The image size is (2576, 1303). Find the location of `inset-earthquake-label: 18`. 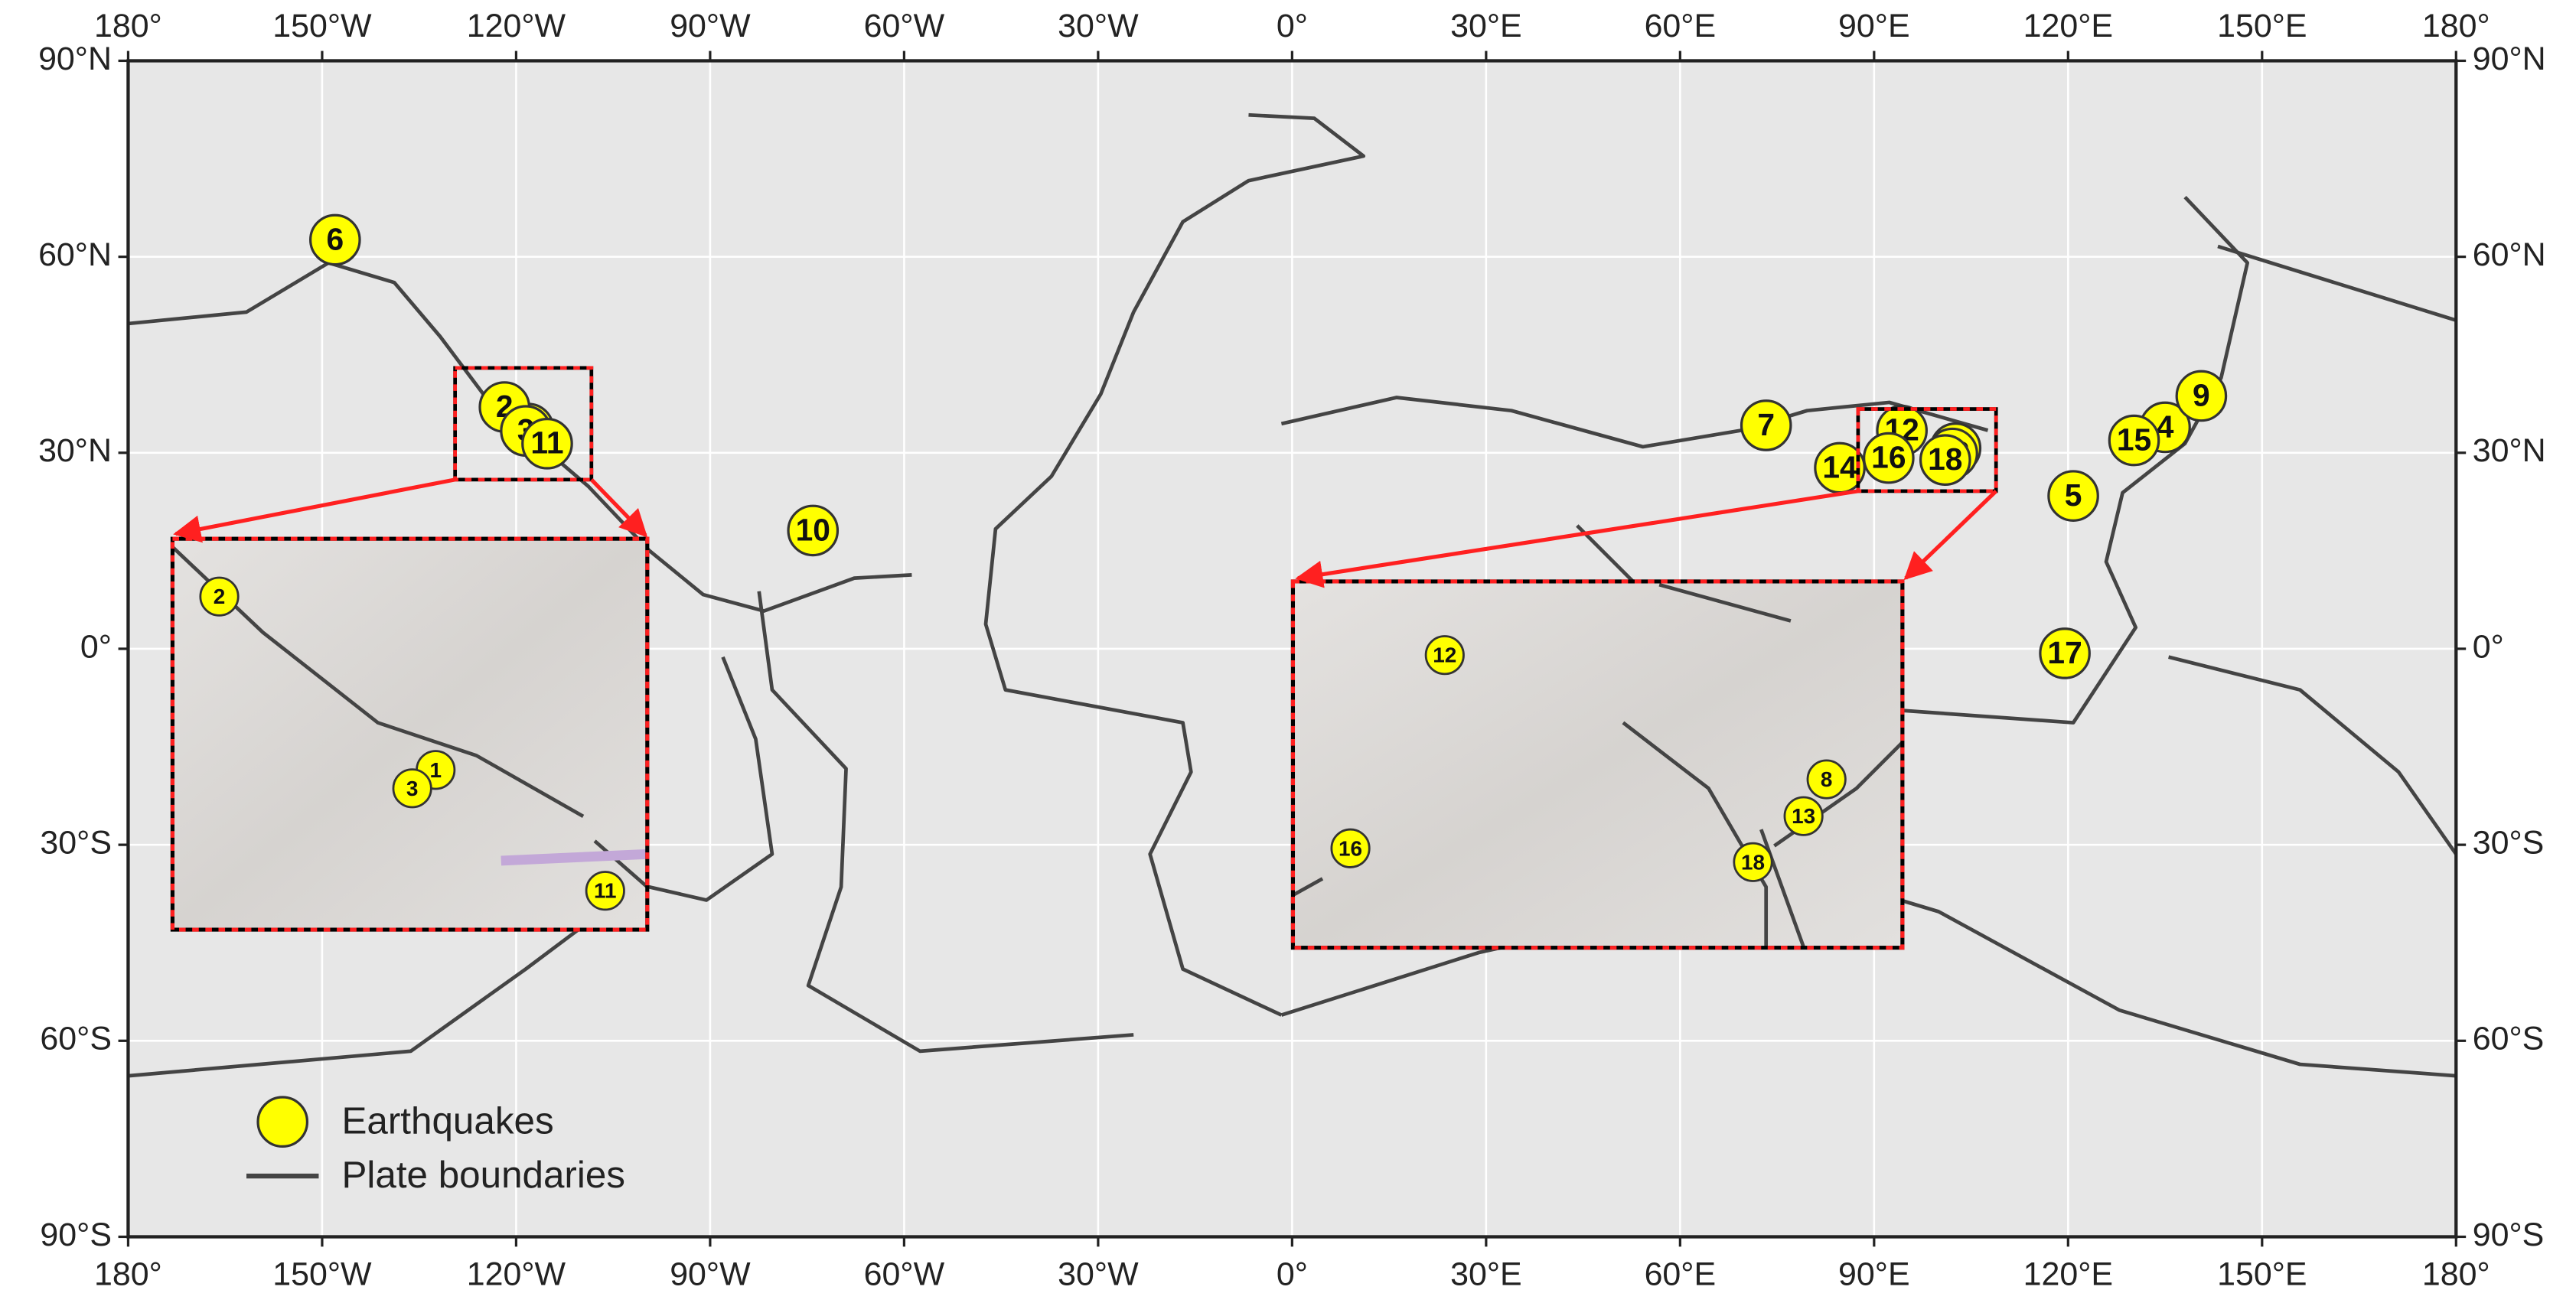

inset-earthquake-label: 18 is located at coordinates (1753, 862).